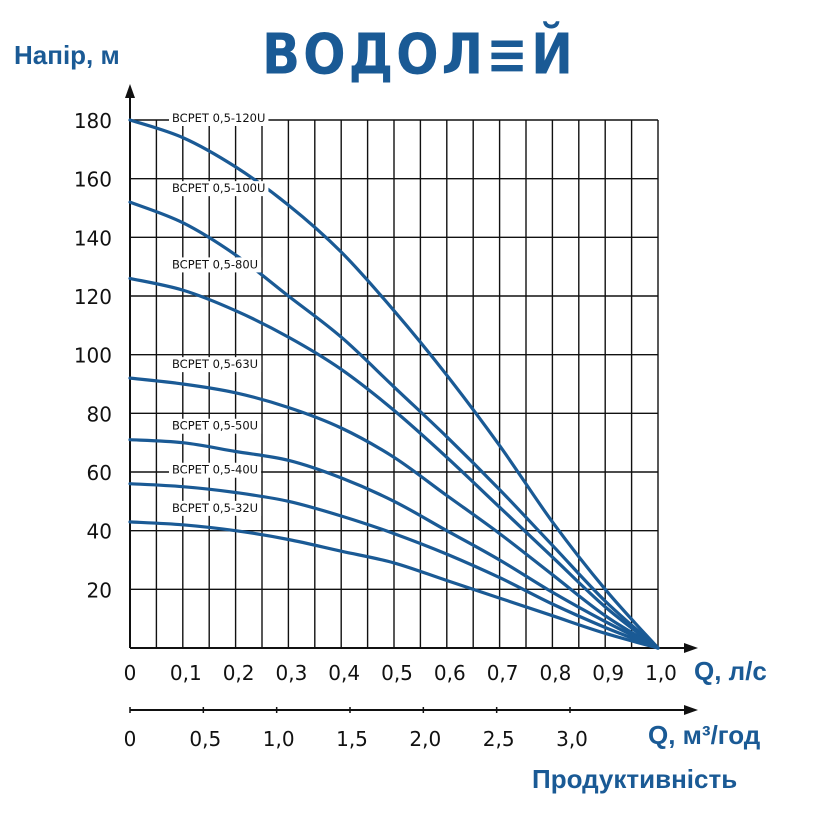 This screenshot has height=828, width=828. What do you see at coordinates (450, 673) in the screenshot?
I see `x-tick-label: 0,6` at bounding box center [450, 673].